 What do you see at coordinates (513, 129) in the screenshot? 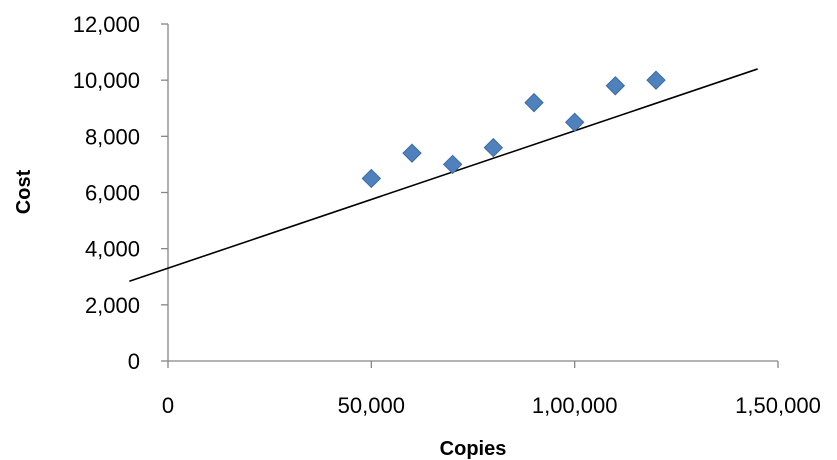
I see `data-points` at bounding box center [513, 129].